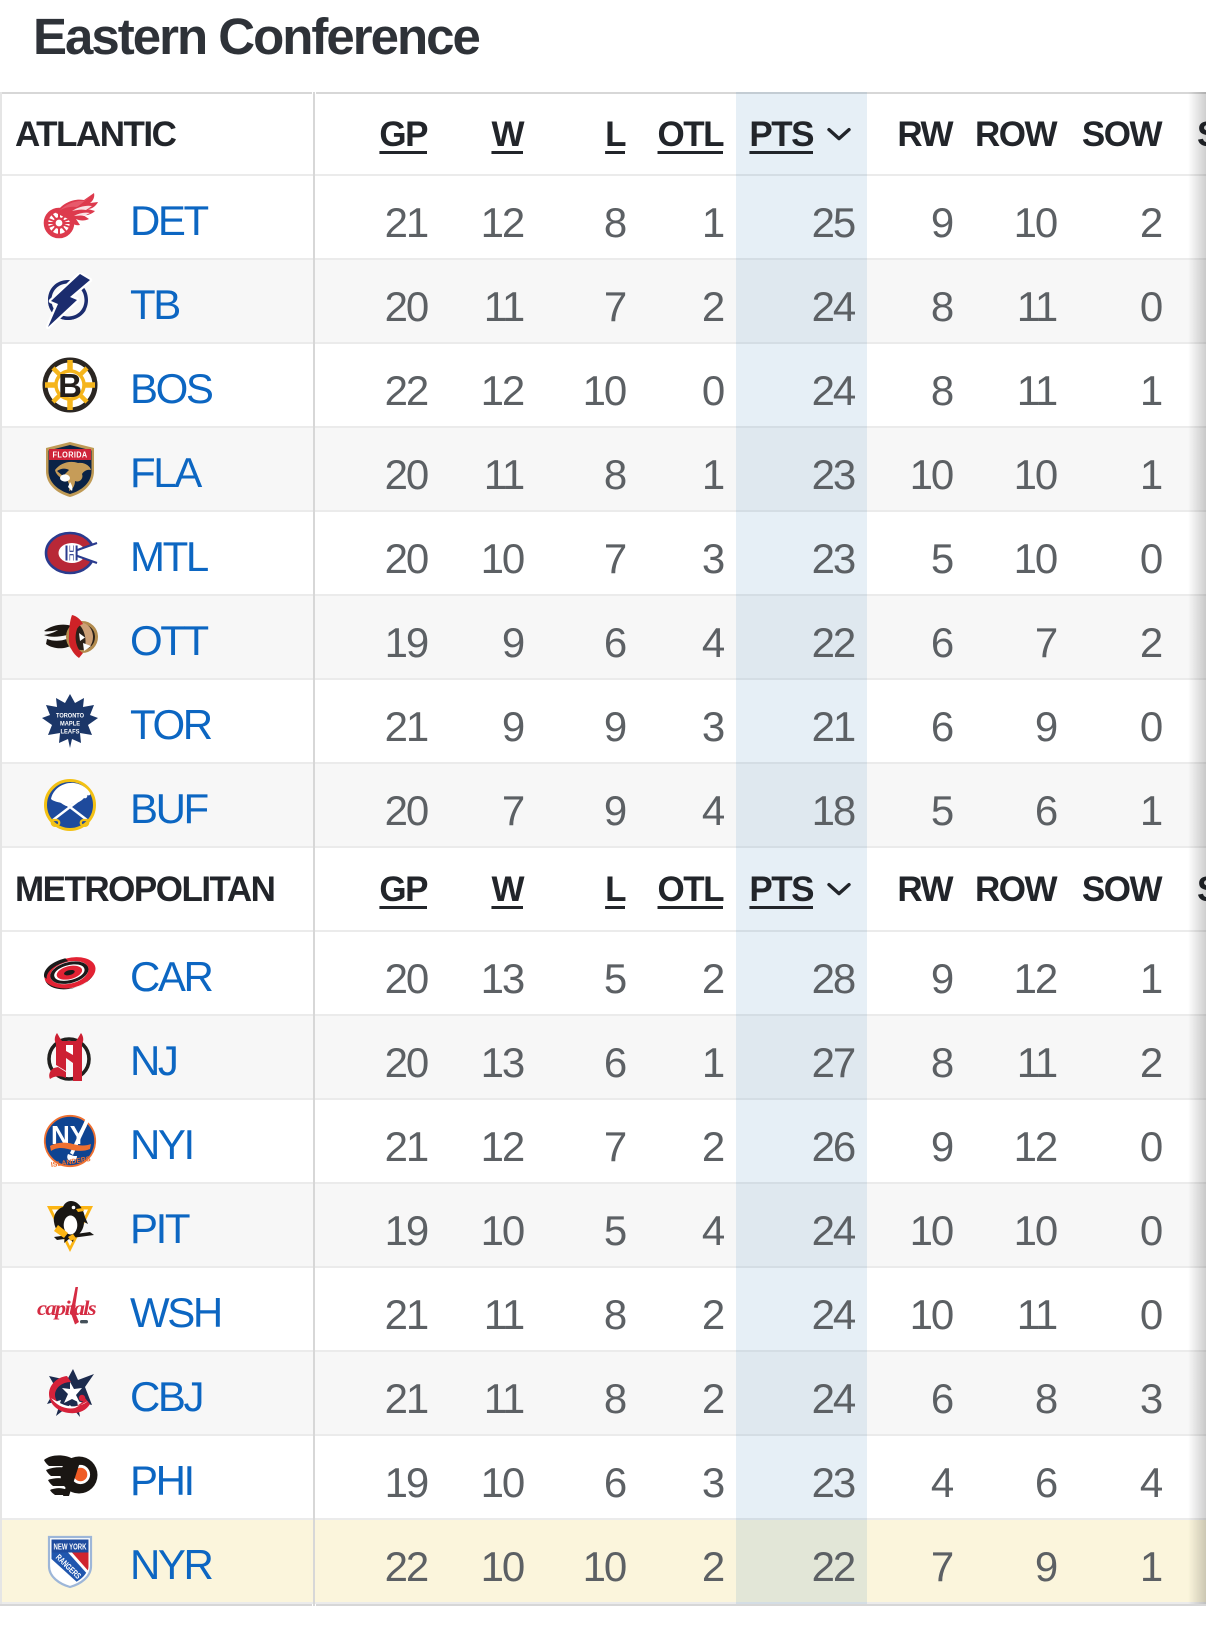 Image resolution: width=1206 pixels, height=1636 pixels. What do you see at coordinates (70, 455) in the screenshot?
I see `svg-text: FLORIDA` at bounding box center [70, 455].